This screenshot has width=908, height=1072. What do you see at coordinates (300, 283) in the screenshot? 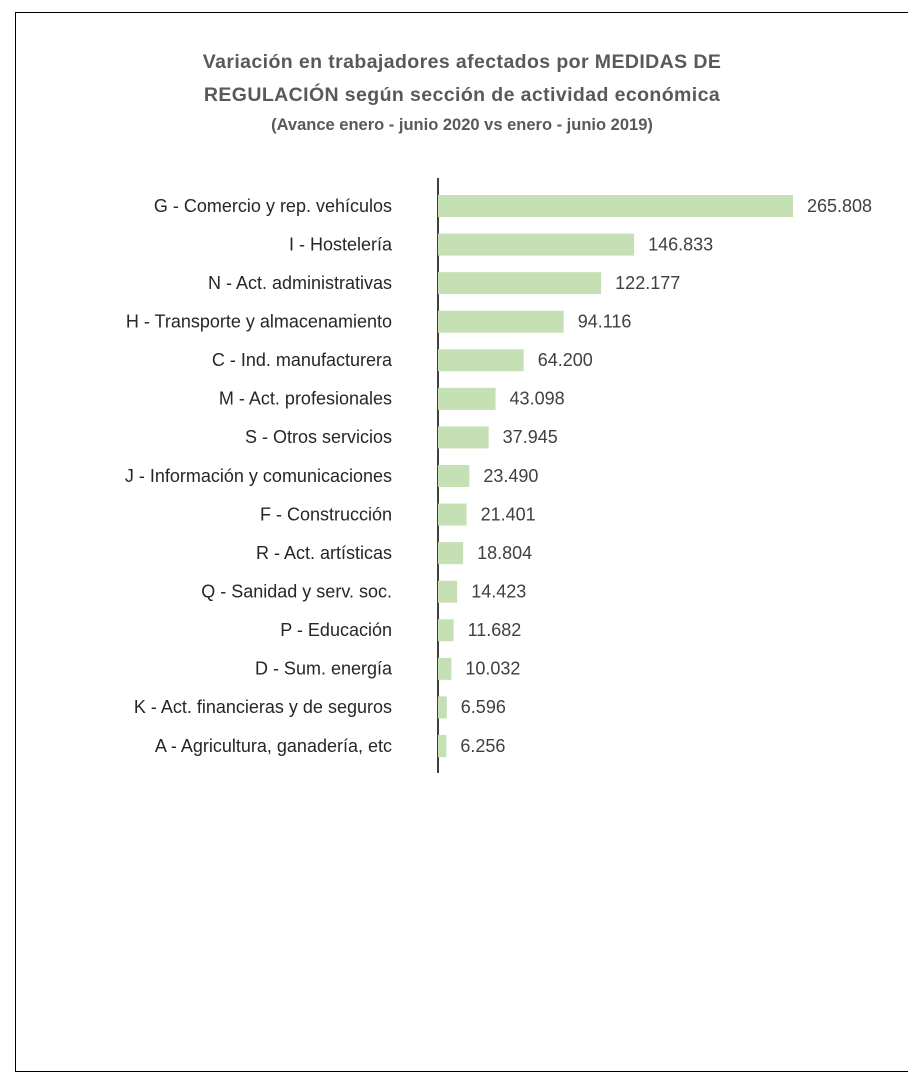
I see `y-tick-label: N - Act. administrativas` at bounding box center [300, 283].